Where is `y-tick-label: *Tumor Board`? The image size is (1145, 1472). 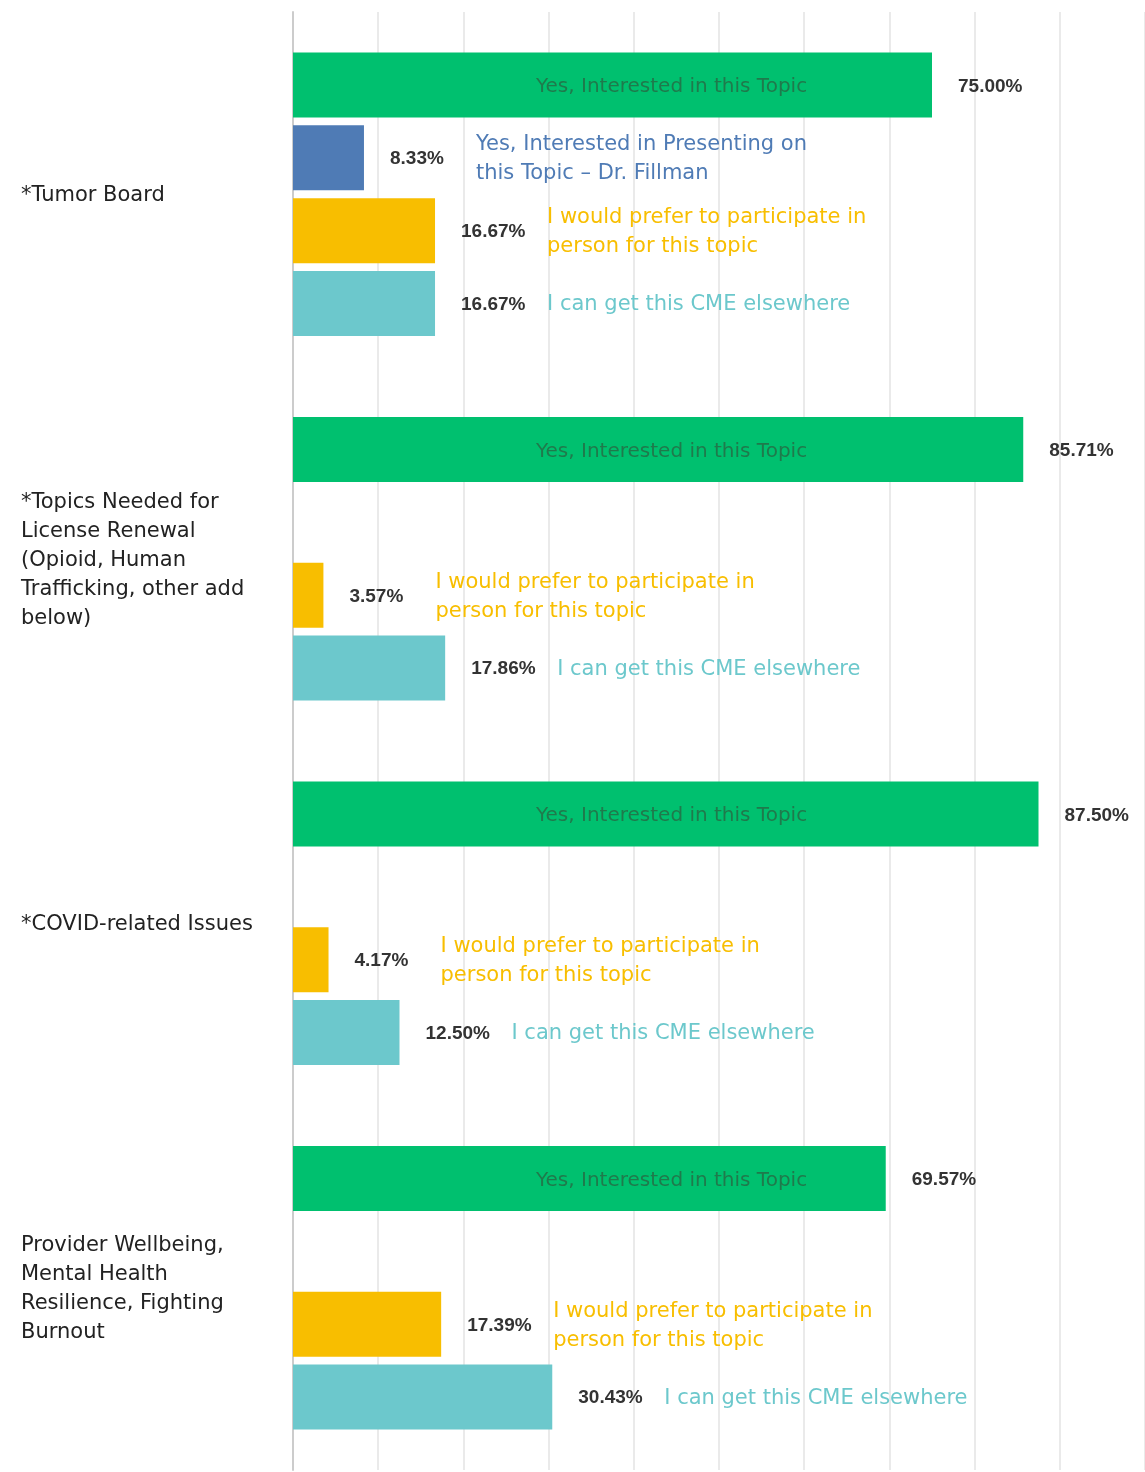 y-tick-label: *Tumor Board is located at coordinates (93, 194).